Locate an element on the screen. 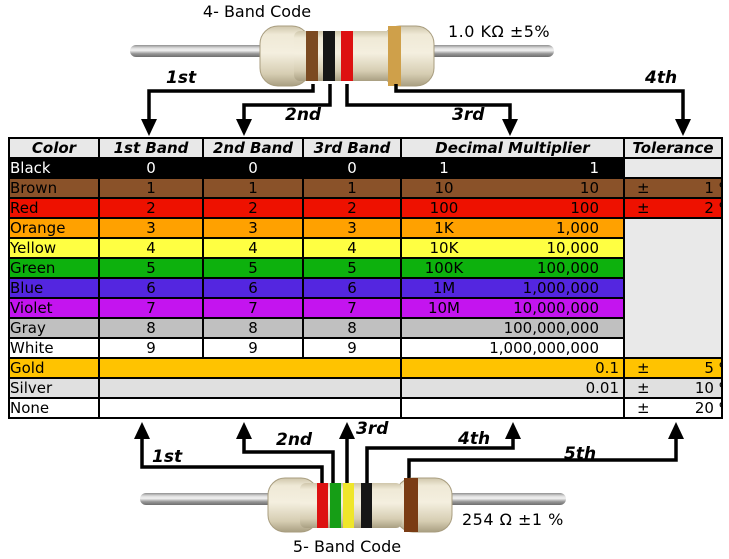 This screenshot has width=729, height=559. table-row-blue: Blue 6 6 6 1M 1,000,000 is located at coordinates (365, 288).